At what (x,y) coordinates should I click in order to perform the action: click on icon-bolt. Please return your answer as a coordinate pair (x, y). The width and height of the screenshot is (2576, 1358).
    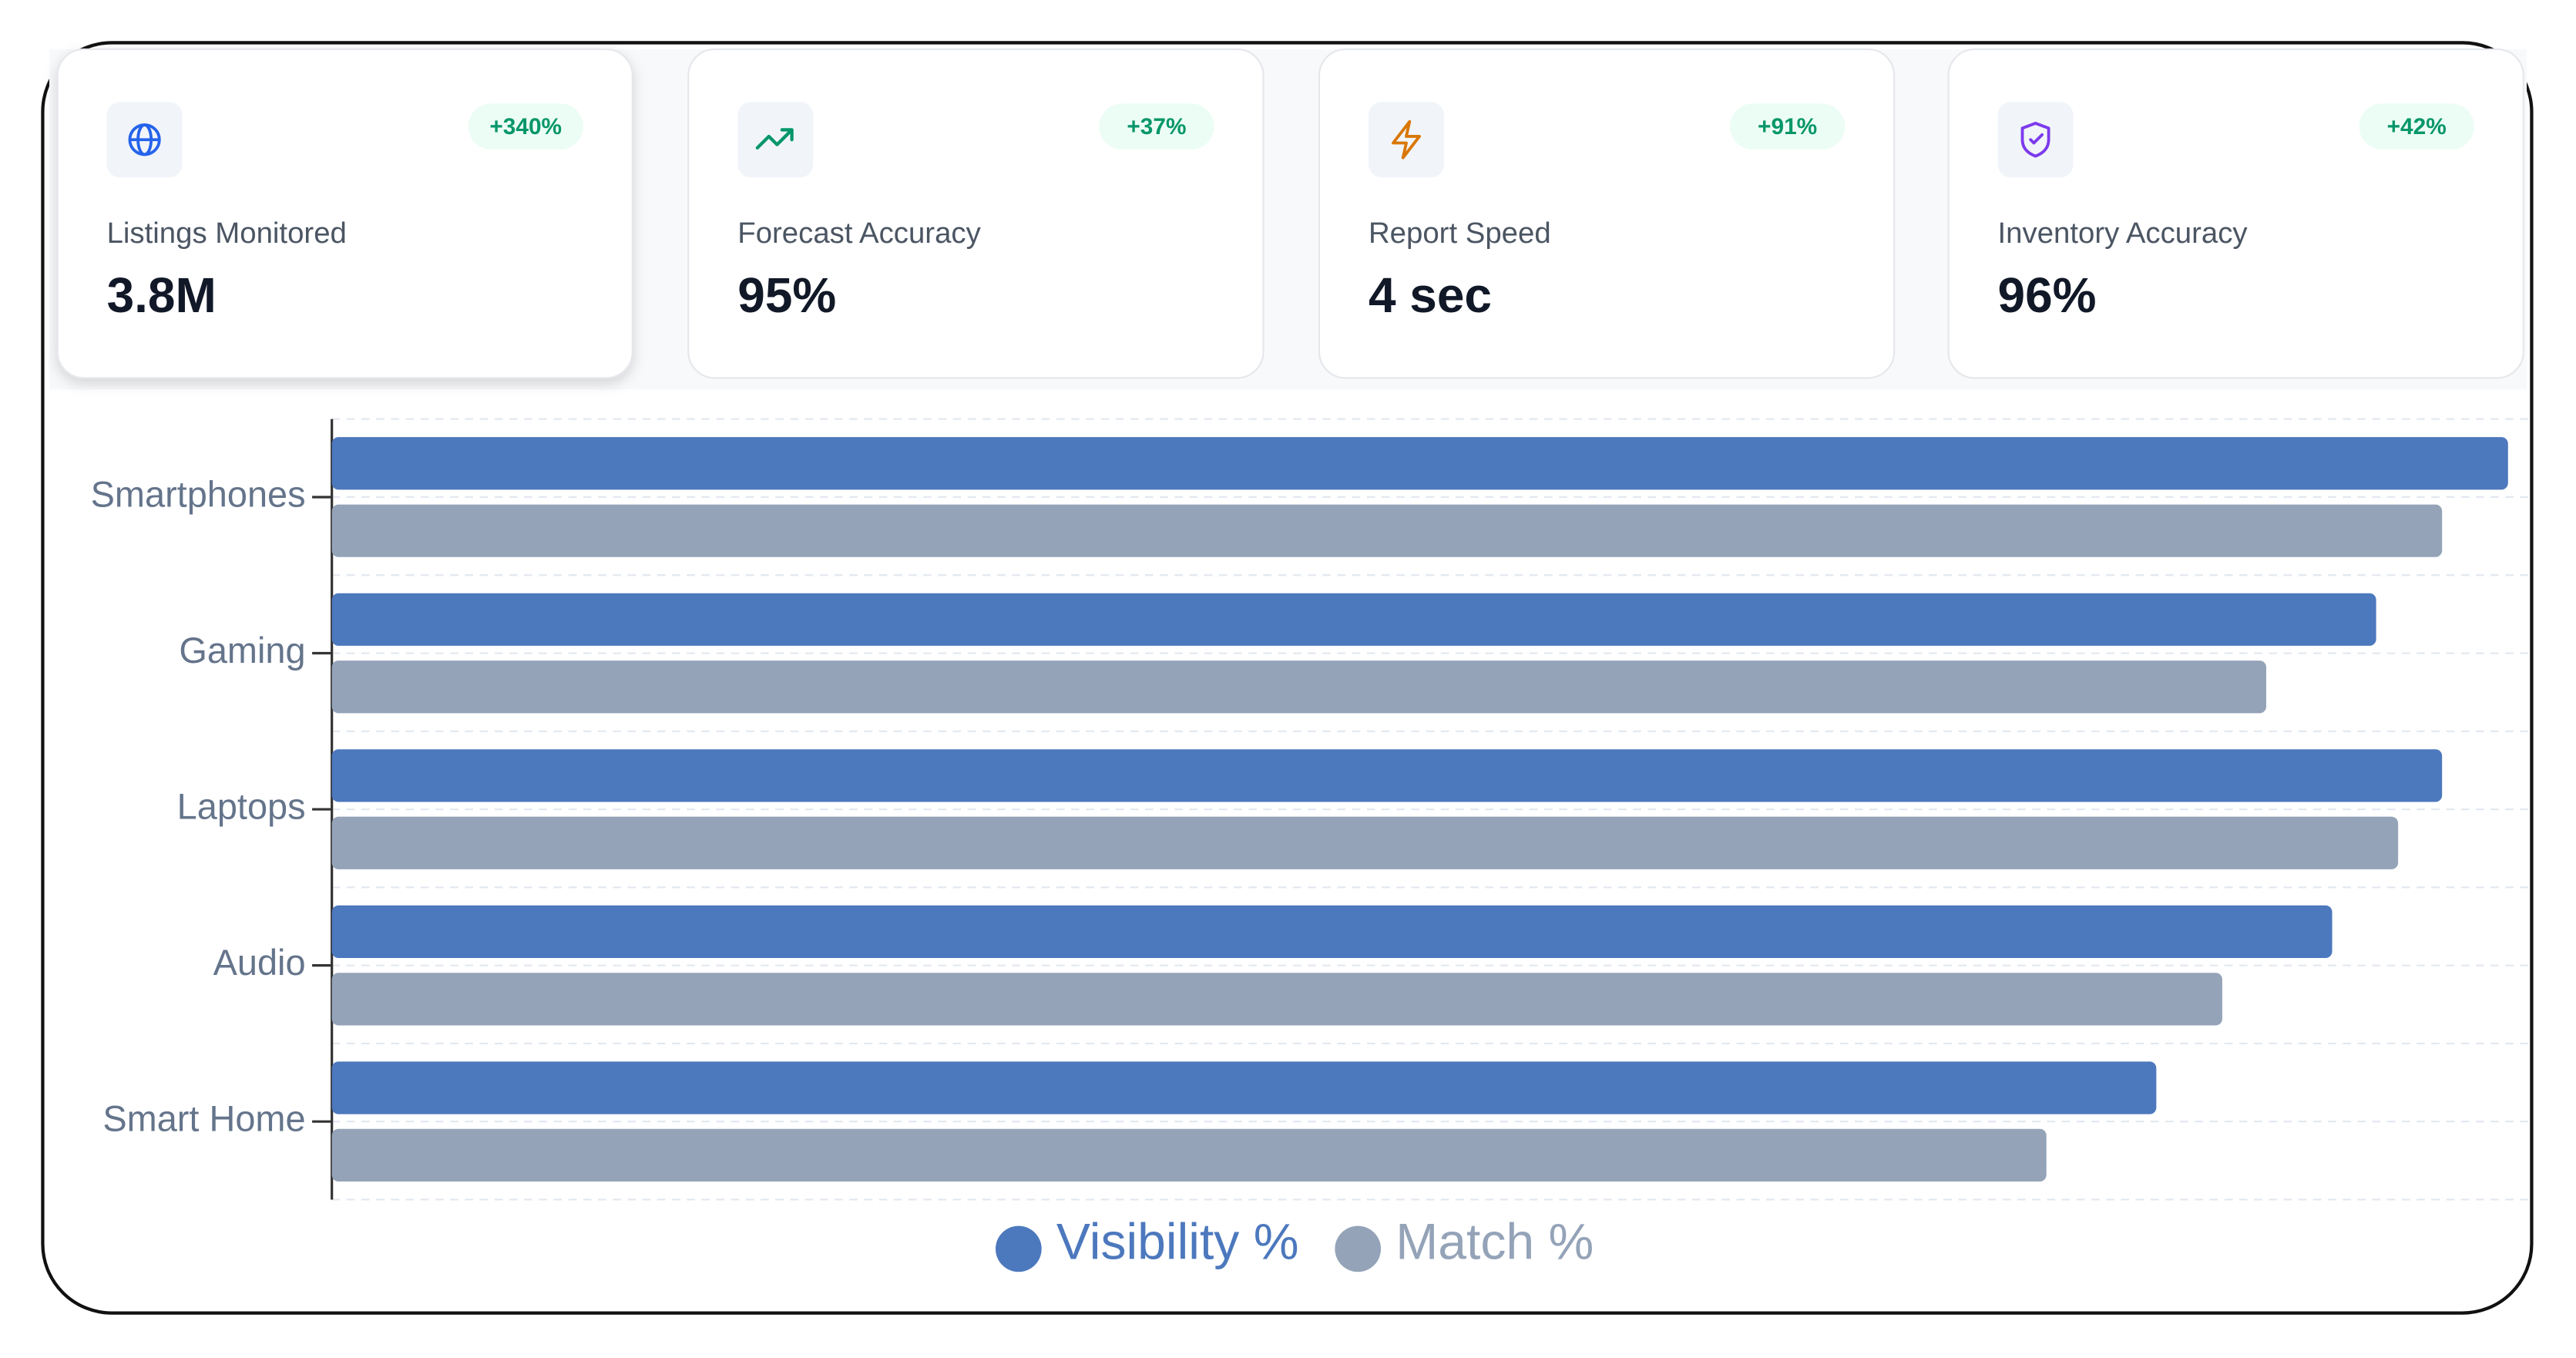
    Looking at the image, I should click on (1406, 139).